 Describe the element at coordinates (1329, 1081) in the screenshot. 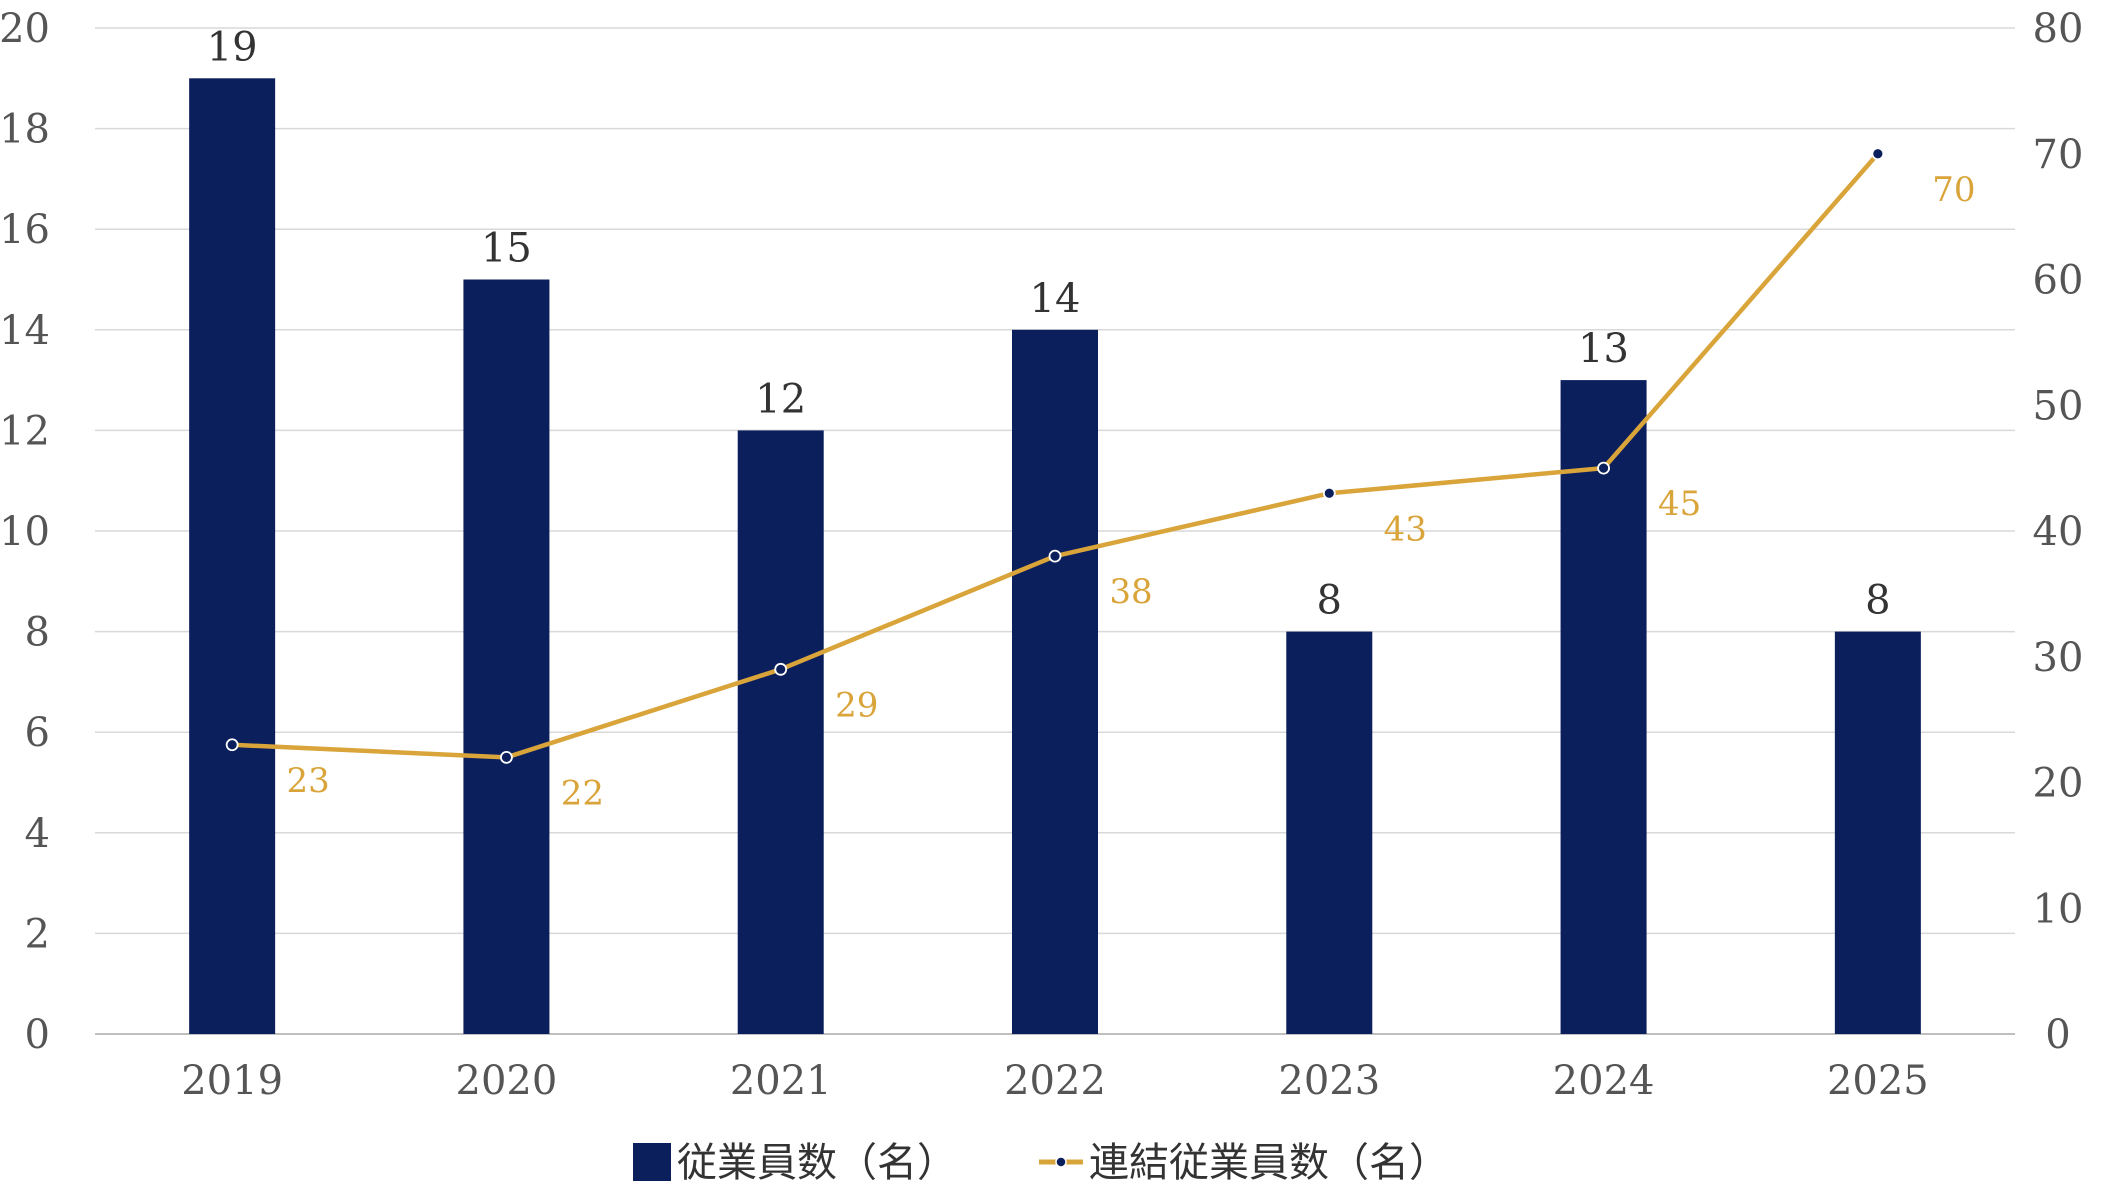

I see `x-tick-label: 2023` at that location.